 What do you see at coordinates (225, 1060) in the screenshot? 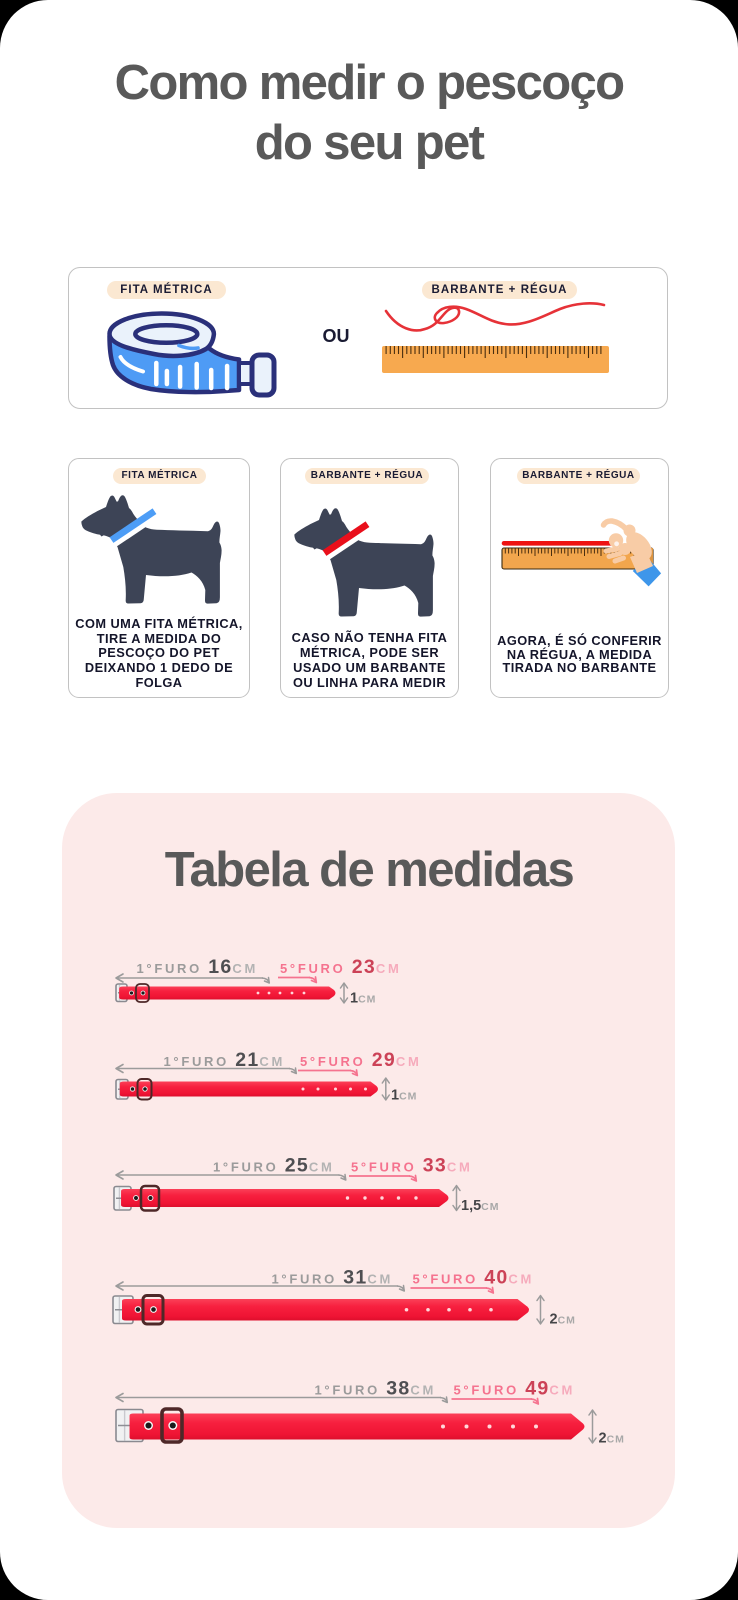
I see `svg-text: 1°FURO 21CM` at bounding box center [225, 1060].